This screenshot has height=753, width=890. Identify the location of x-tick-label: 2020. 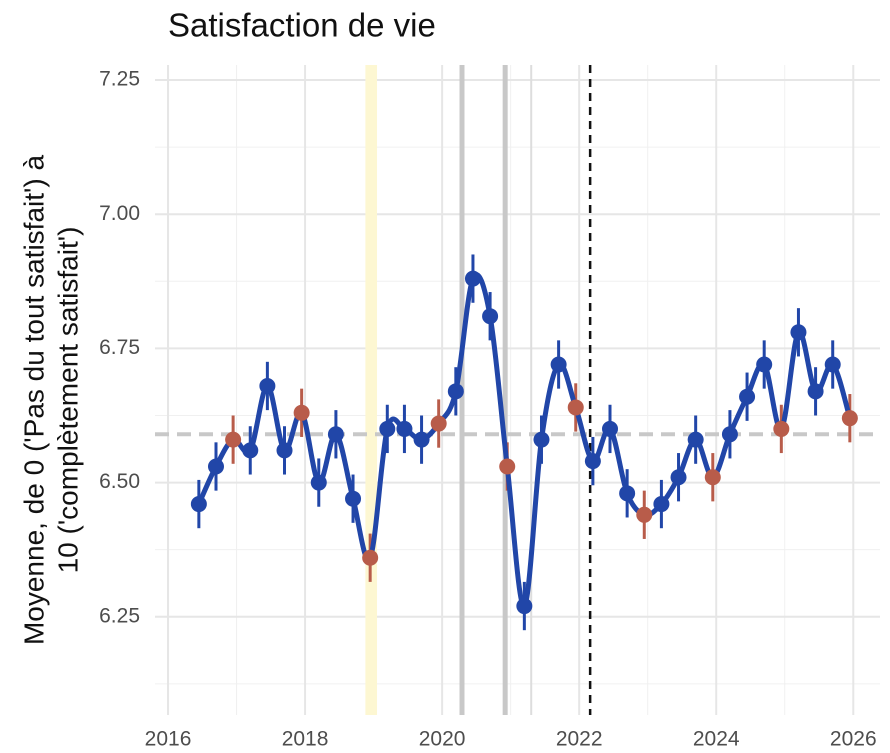
(442, 739).